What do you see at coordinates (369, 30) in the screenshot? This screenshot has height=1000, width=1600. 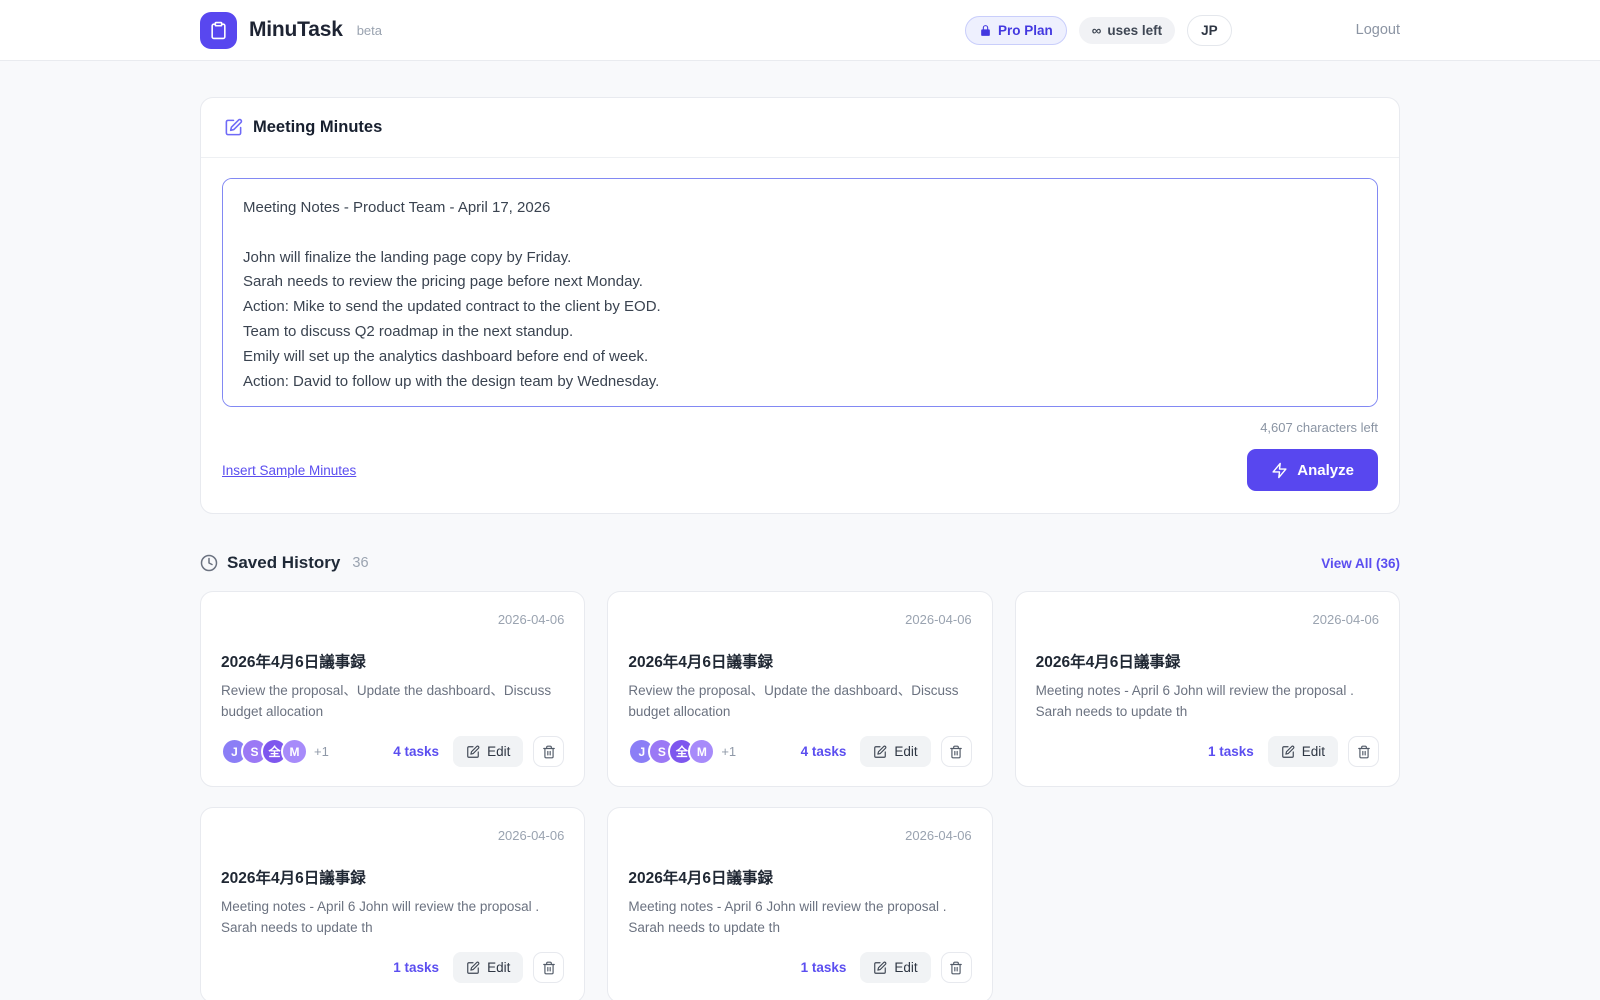 I see `beta-label: beta` at bounding box center [369, 30].